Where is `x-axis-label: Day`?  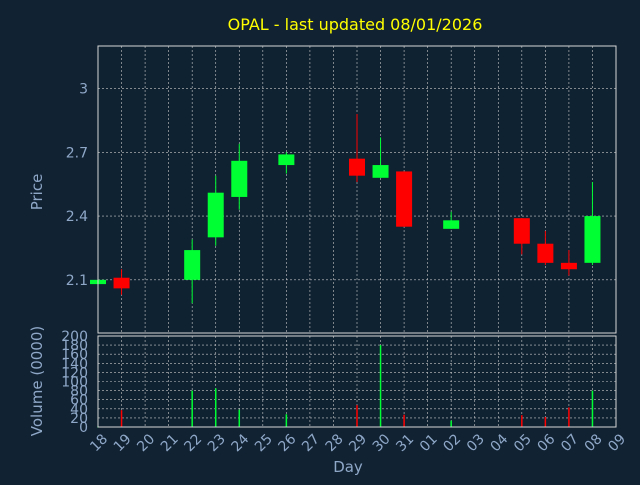 x-axis-label: Day is located at coordinates (348, 467).